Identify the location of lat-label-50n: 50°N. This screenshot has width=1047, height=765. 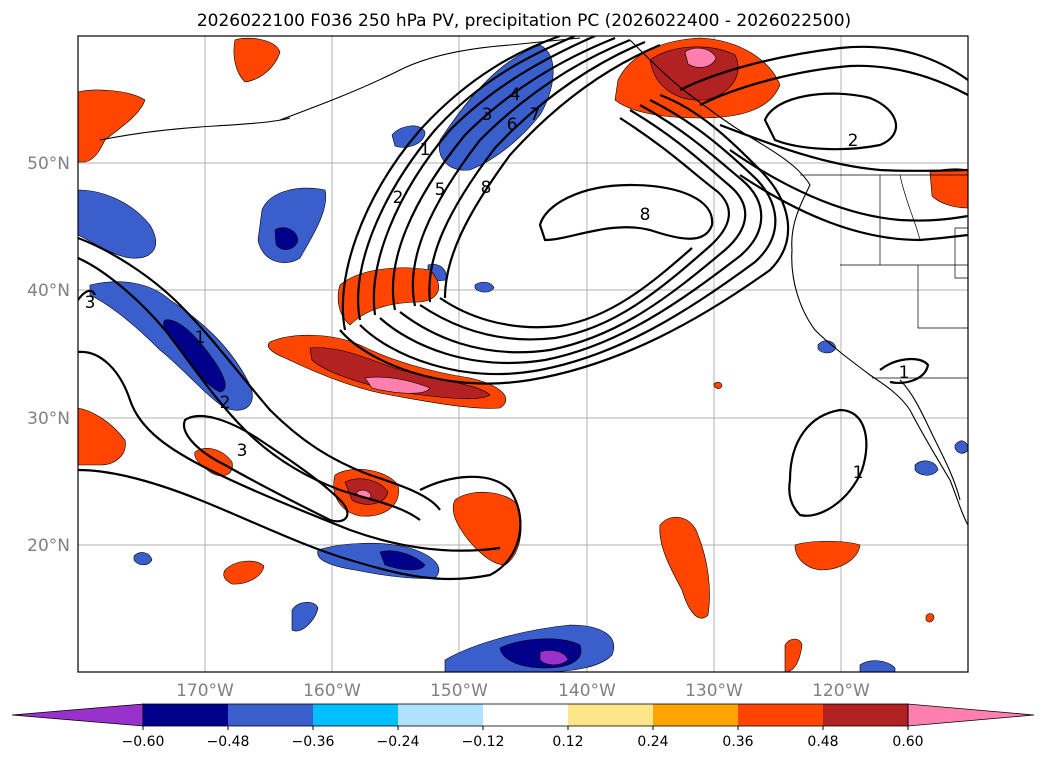
(48, 164).